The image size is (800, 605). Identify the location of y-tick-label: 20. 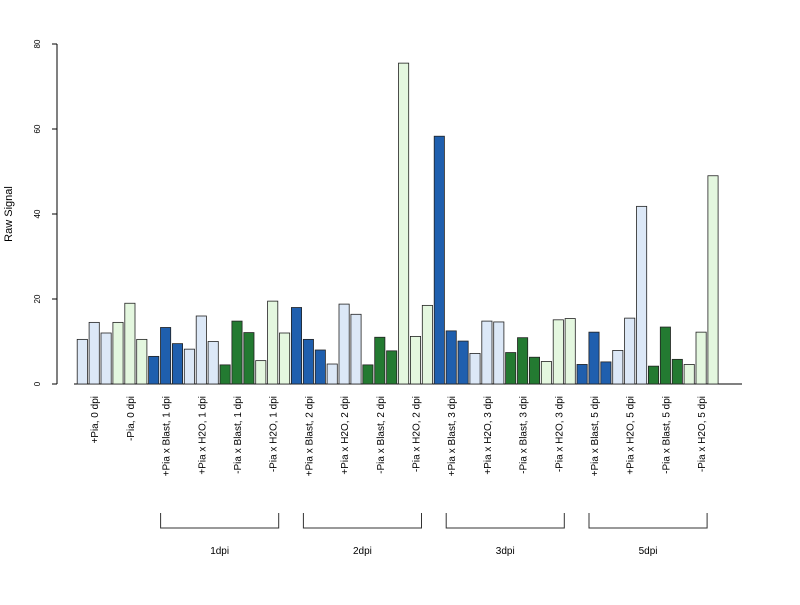
(37, 298).